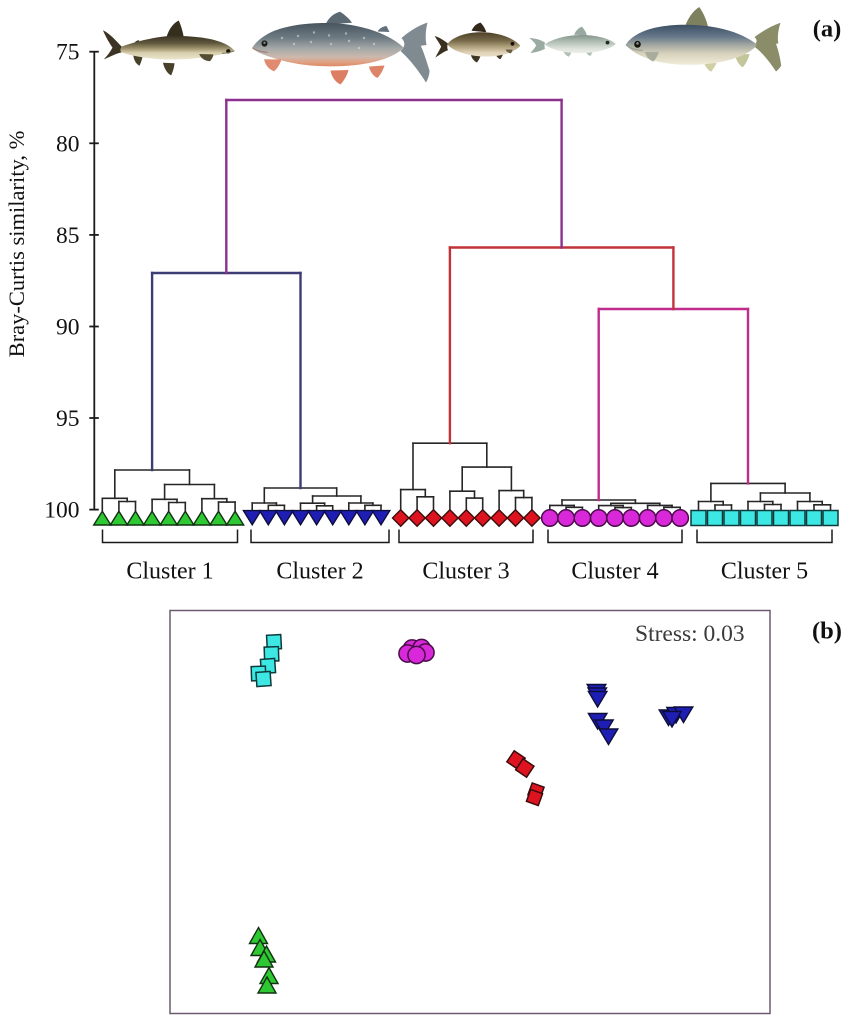  What do you see at coordinates (169, 572) in the screenshot?
I see `svg-text: Cluster 1` at bounding box center [169, 572].